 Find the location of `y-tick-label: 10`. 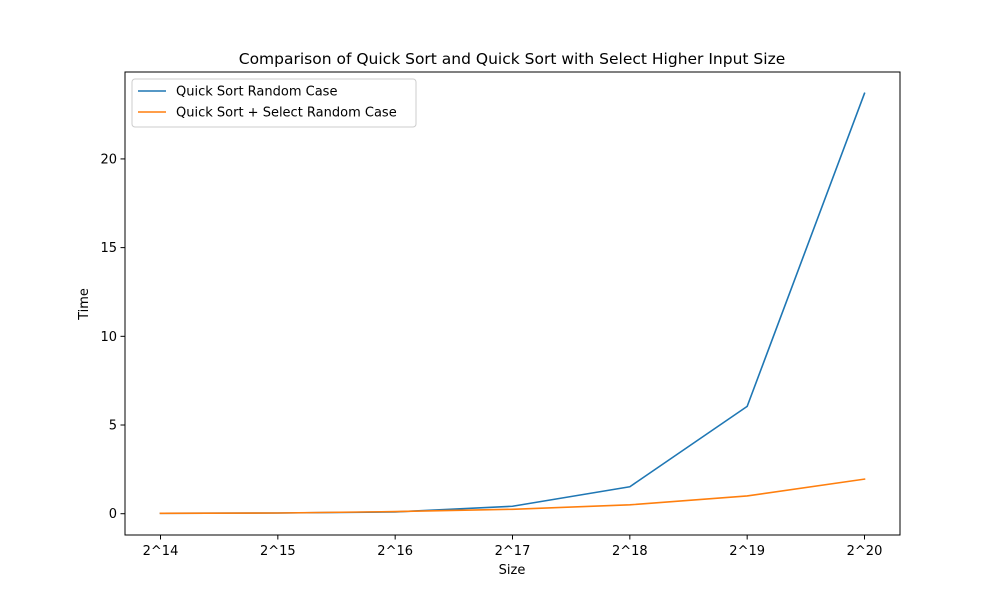

y-tick-label: 10 is located at coordinates (108, 337).